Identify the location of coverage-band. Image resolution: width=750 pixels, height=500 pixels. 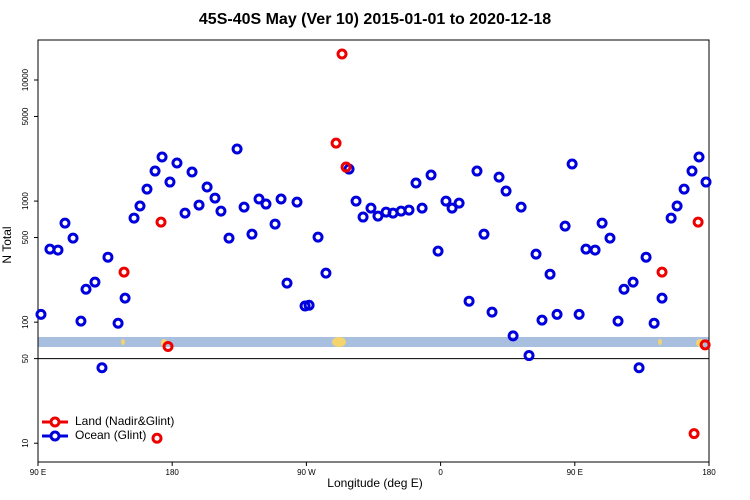
(373, 342).